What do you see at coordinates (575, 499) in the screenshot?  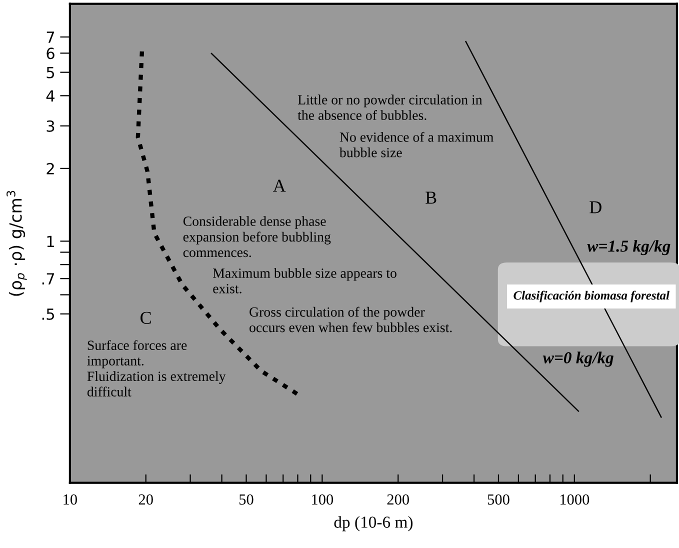 I see `x-tick-label: 1000` at bounding box center [575, 499].